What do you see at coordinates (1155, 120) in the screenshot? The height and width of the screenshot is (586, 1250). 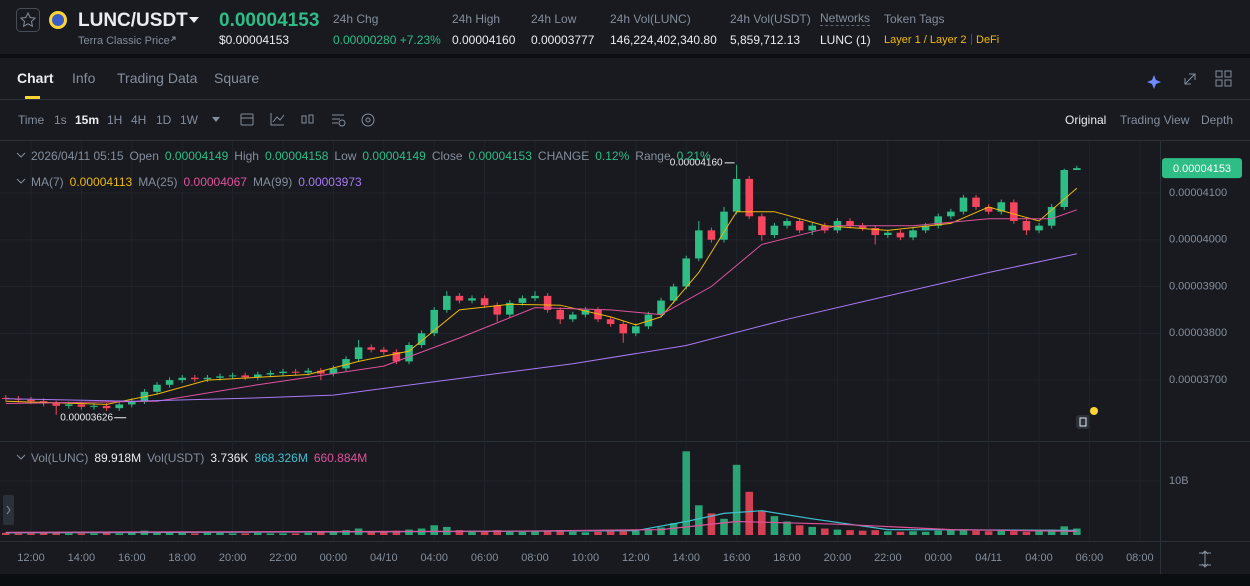 I see `view: Trading View` at bounding box center [1155, 120].